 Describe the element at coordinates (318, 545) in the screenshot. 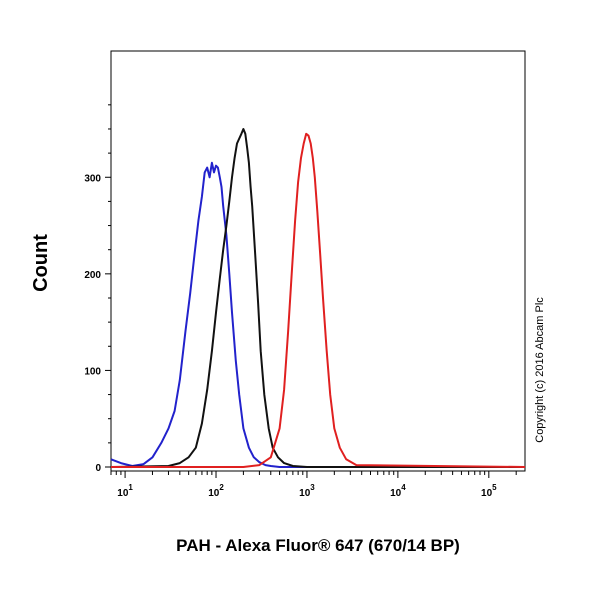

I see `x-axis-title: PAH - Alexa Fluor® 647 (670/14 BP)` at that location.